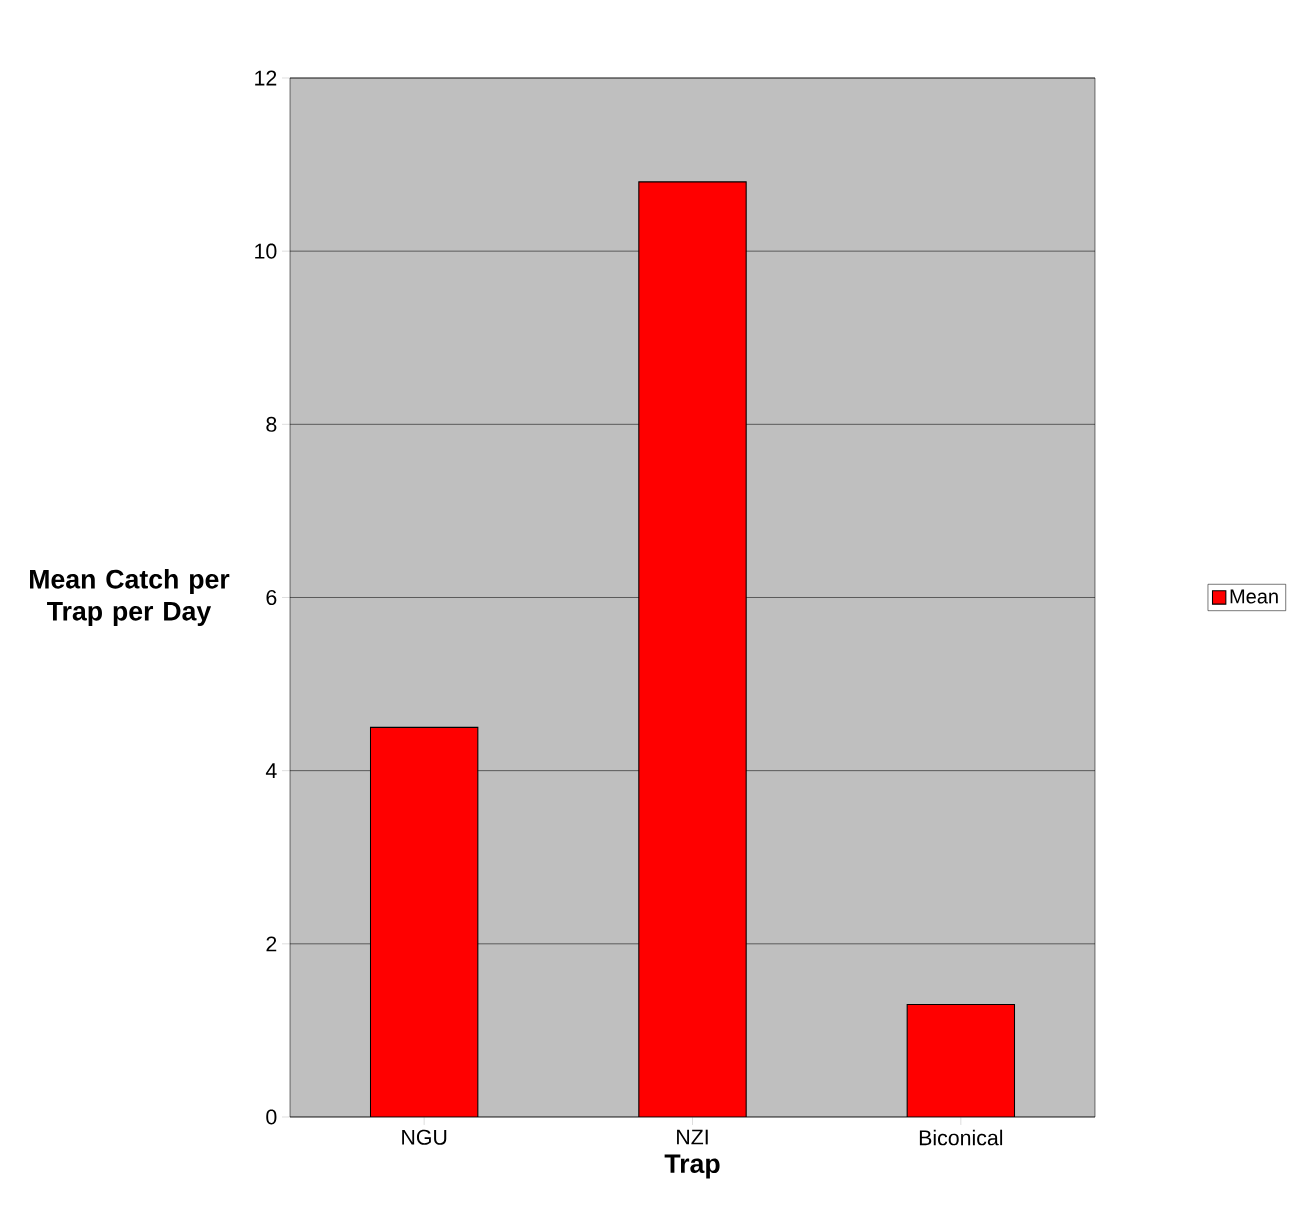  What do you see at coordinates (271, 424) in the screenshot?
I see `y-tick-label: 8` at bounding box center [271, 424].